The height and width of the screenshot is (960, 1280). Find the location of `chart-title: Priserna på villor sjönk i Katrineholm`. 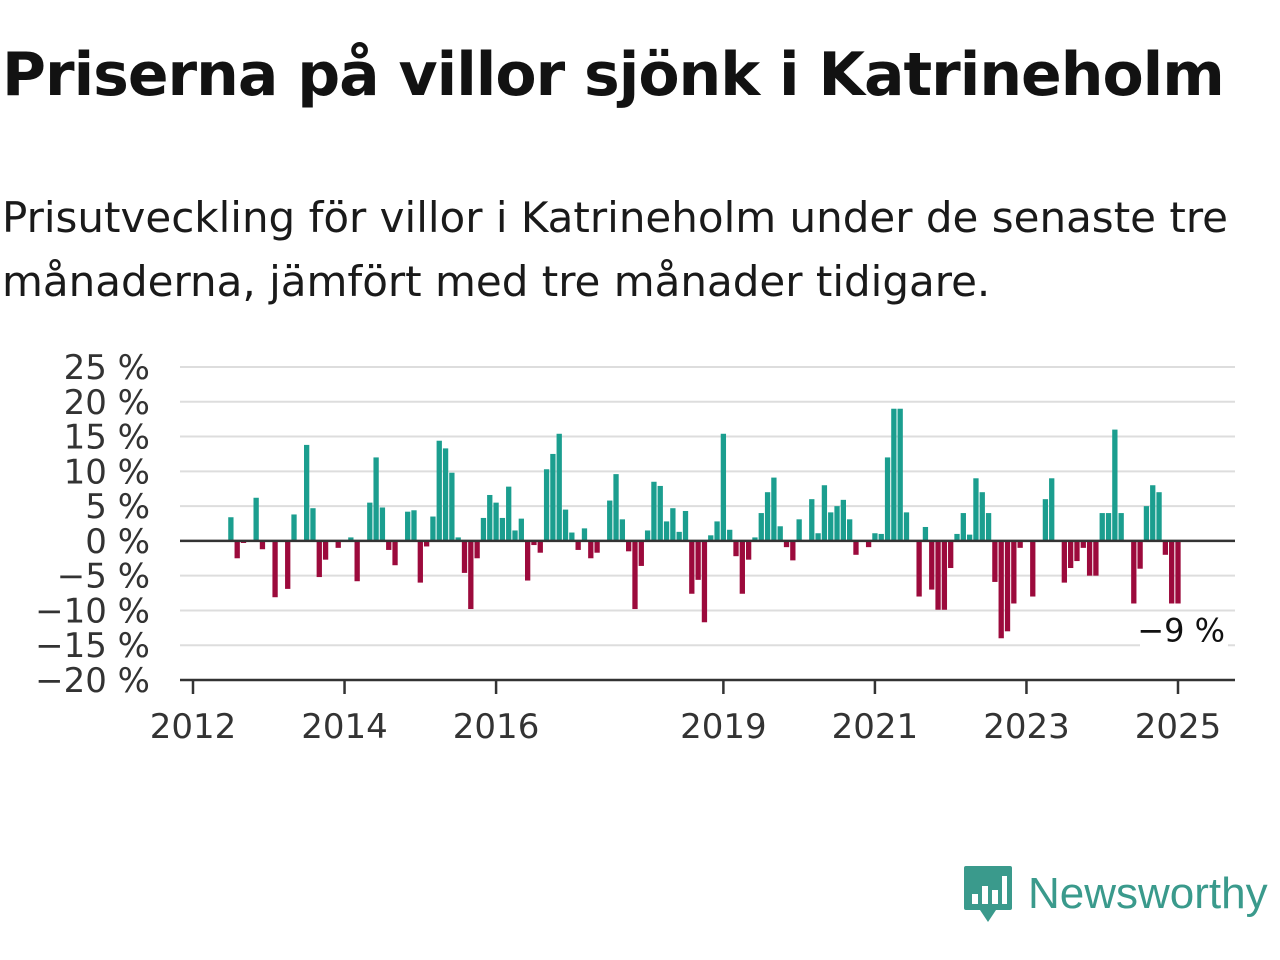

chart-title: Priserna på villor sjönk i Katrineholm is located at coordinates (613, 75).